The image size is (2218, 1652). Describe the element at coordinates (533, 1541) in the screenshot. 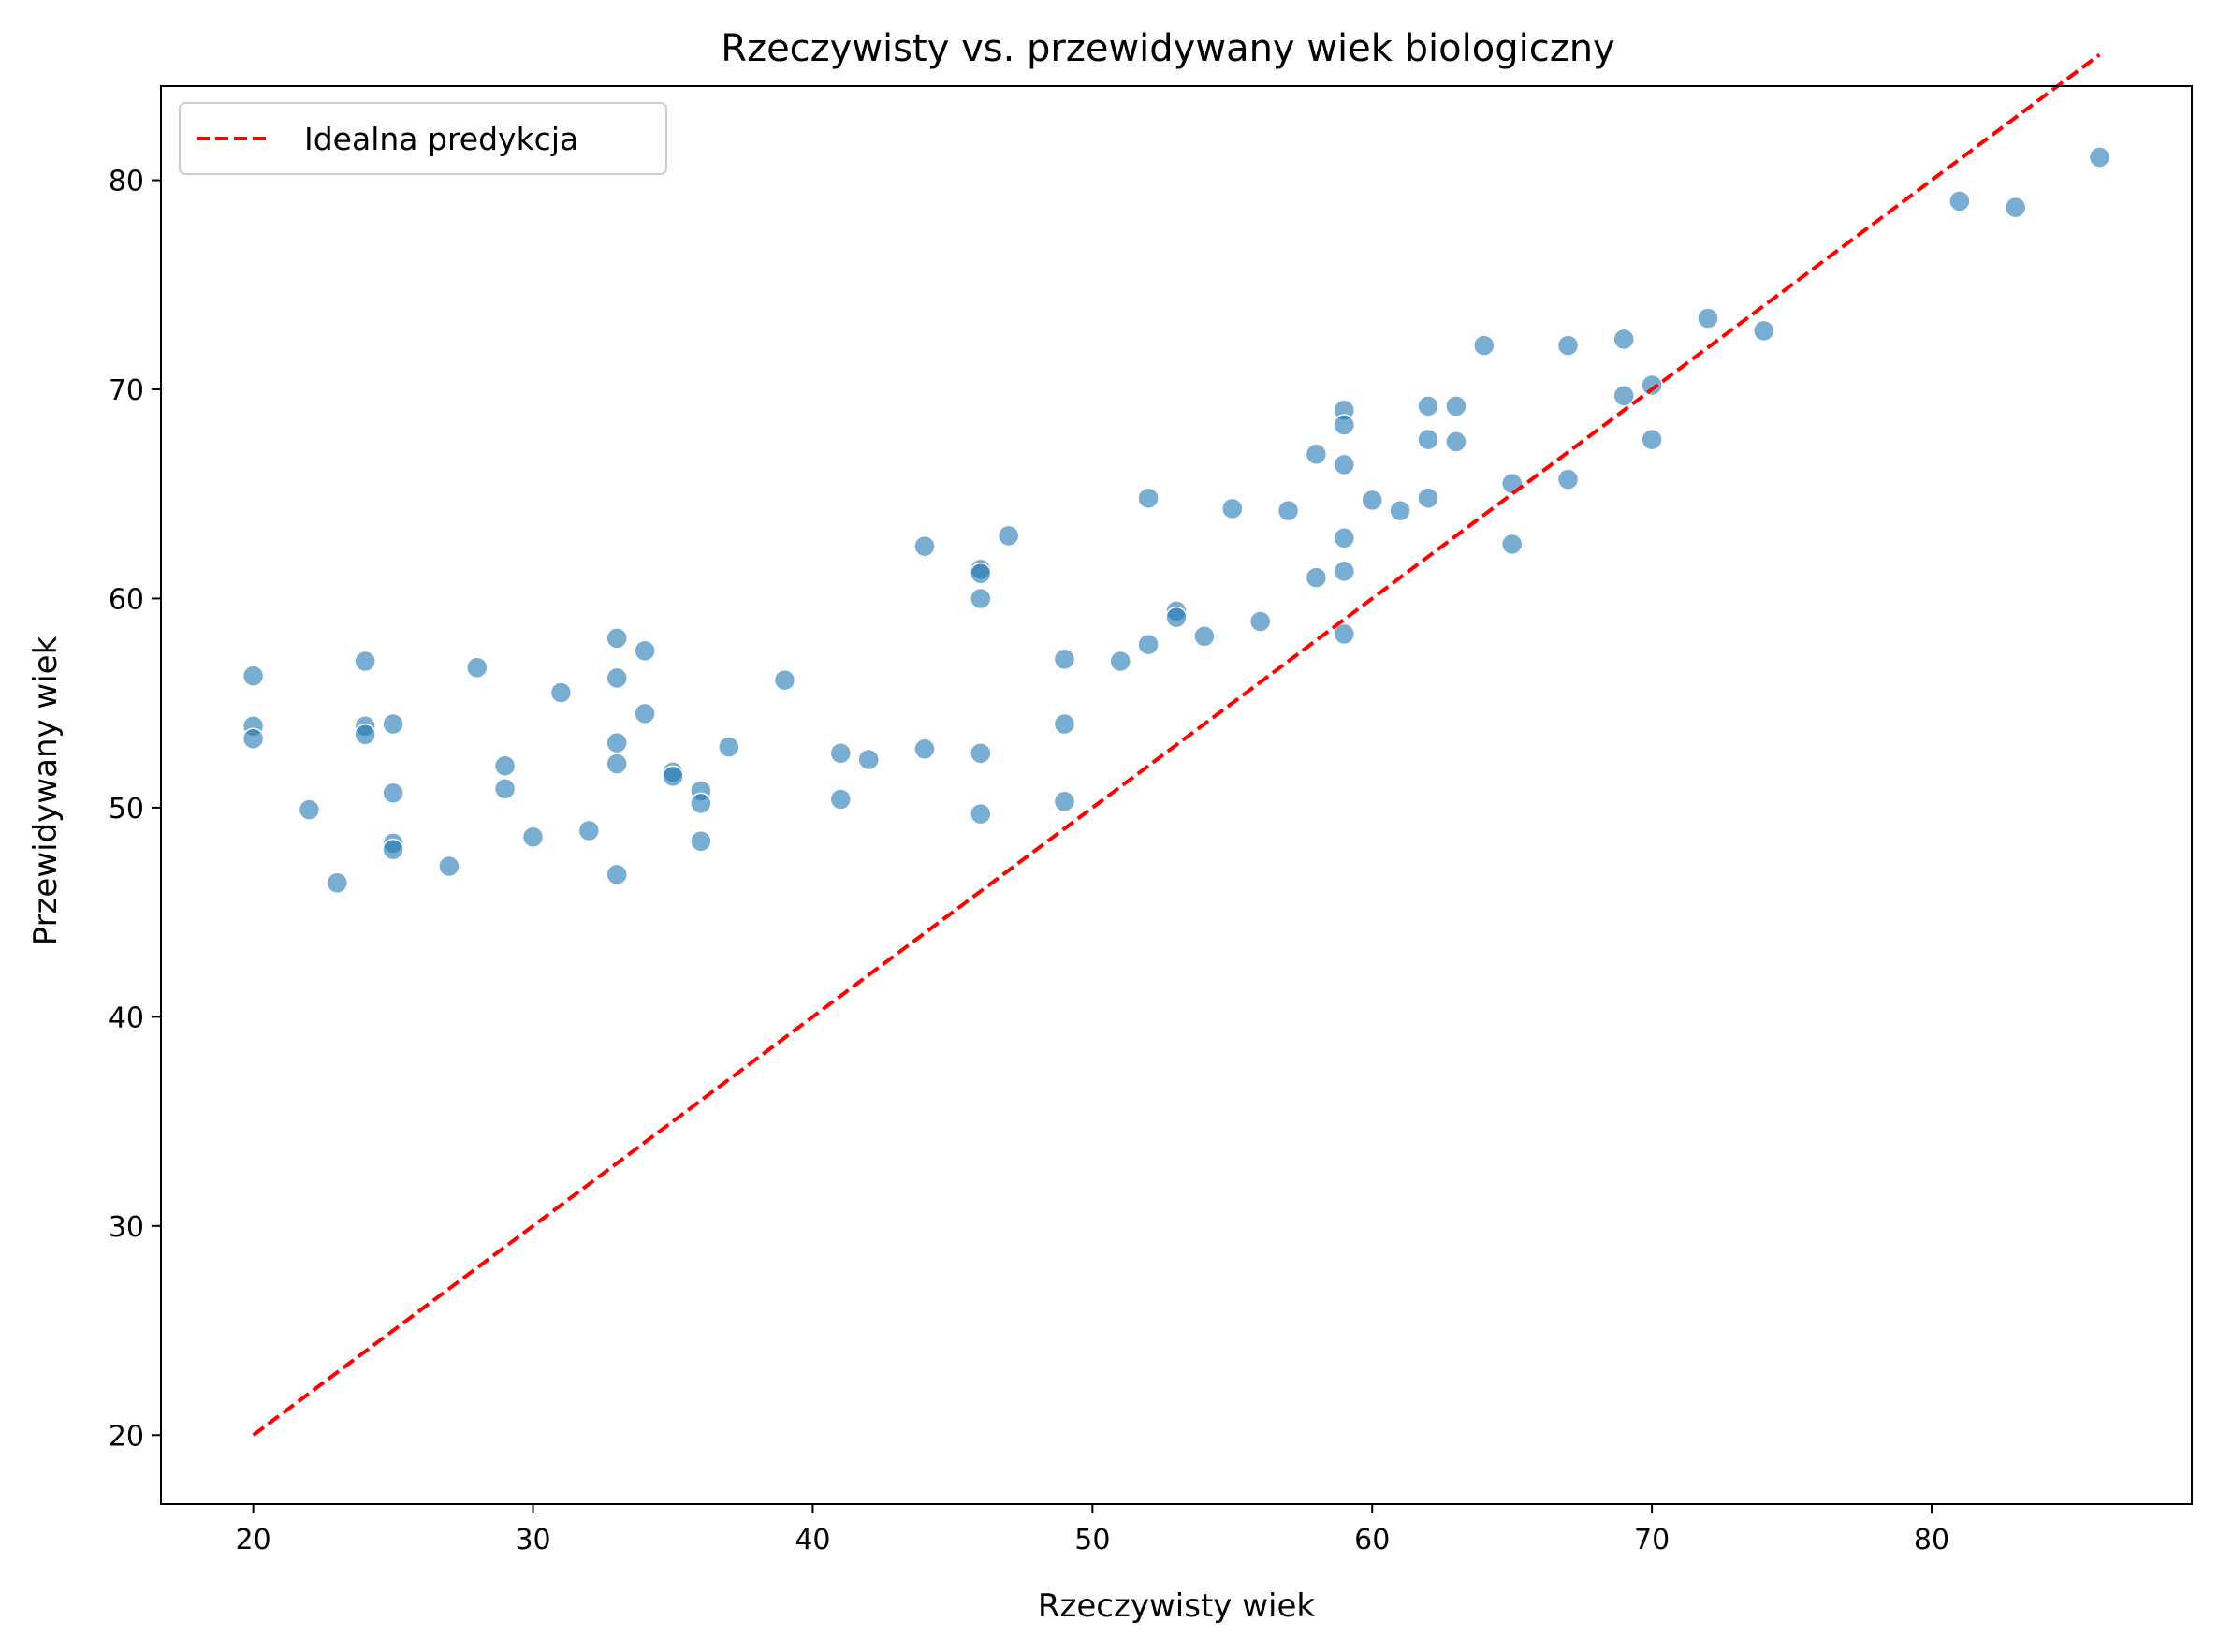

I see `x-tick-label: 30` at that location.